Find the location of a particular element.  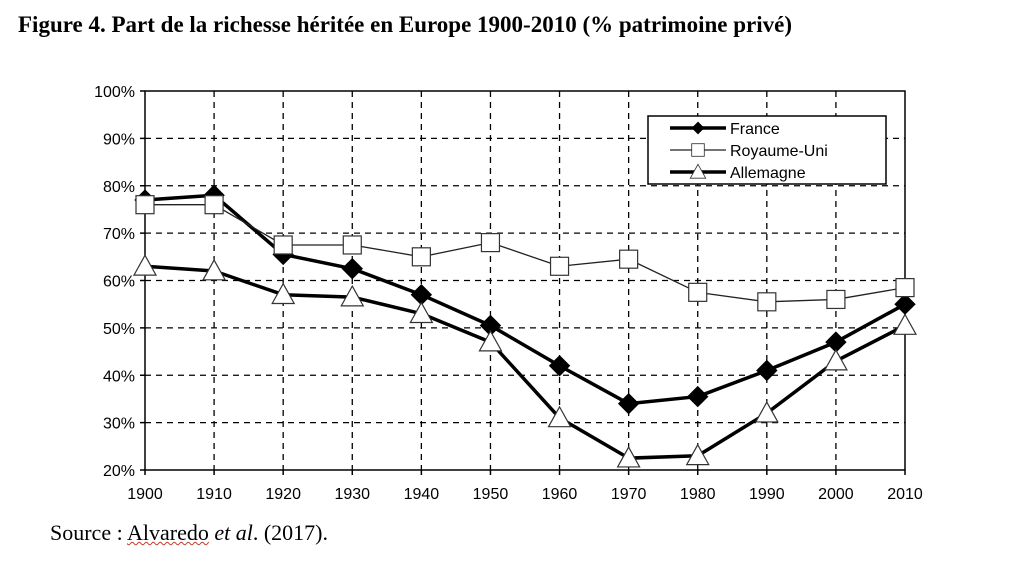

y-tick-label: 80% is located at coordinates (119, 187).